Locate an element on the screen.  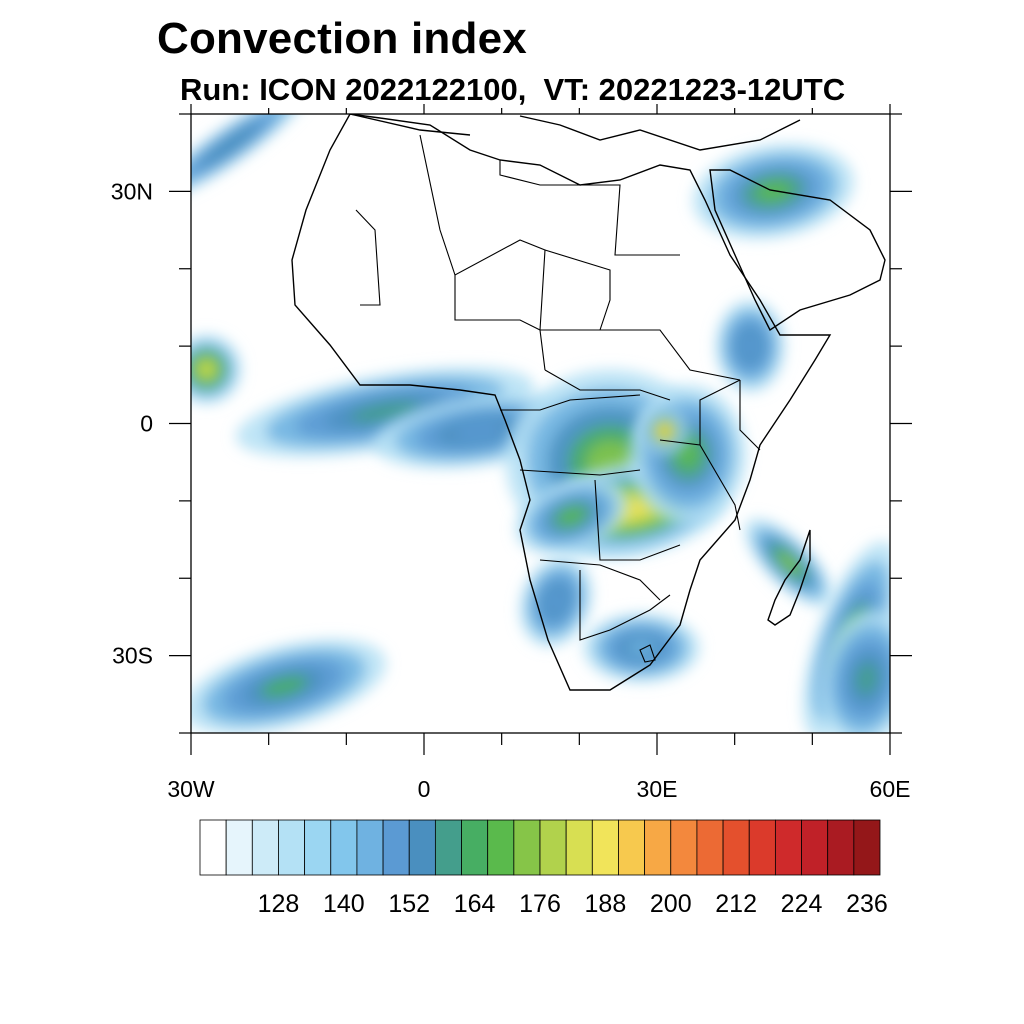
convection-region-east-africa is located at coordinates (688, 454).